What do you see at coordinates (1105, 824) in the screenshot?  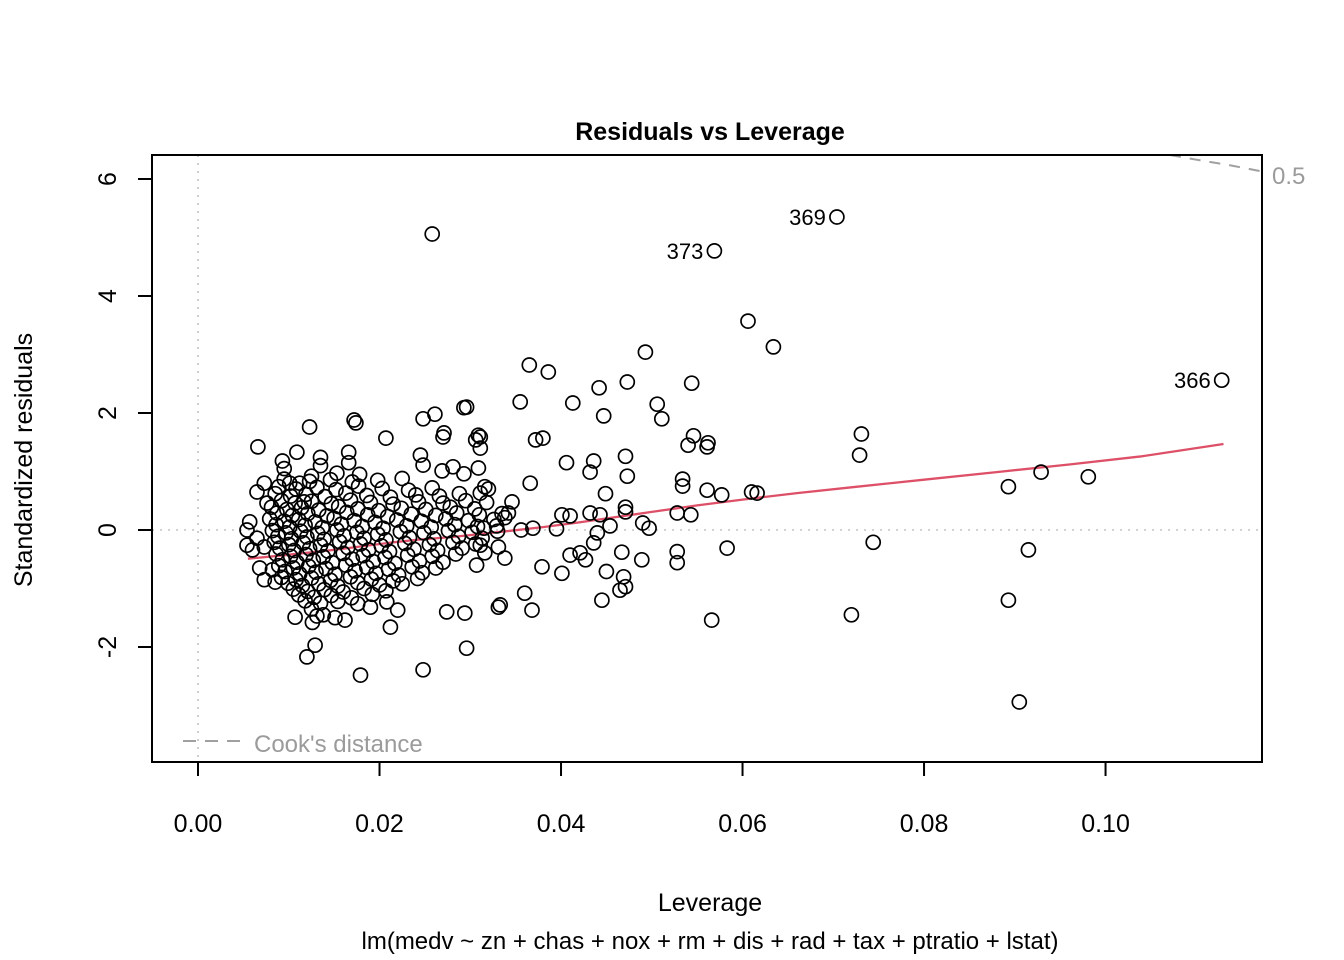 I see `x-axis-tick-label: 0.10` at bounding box center [1105, 824].